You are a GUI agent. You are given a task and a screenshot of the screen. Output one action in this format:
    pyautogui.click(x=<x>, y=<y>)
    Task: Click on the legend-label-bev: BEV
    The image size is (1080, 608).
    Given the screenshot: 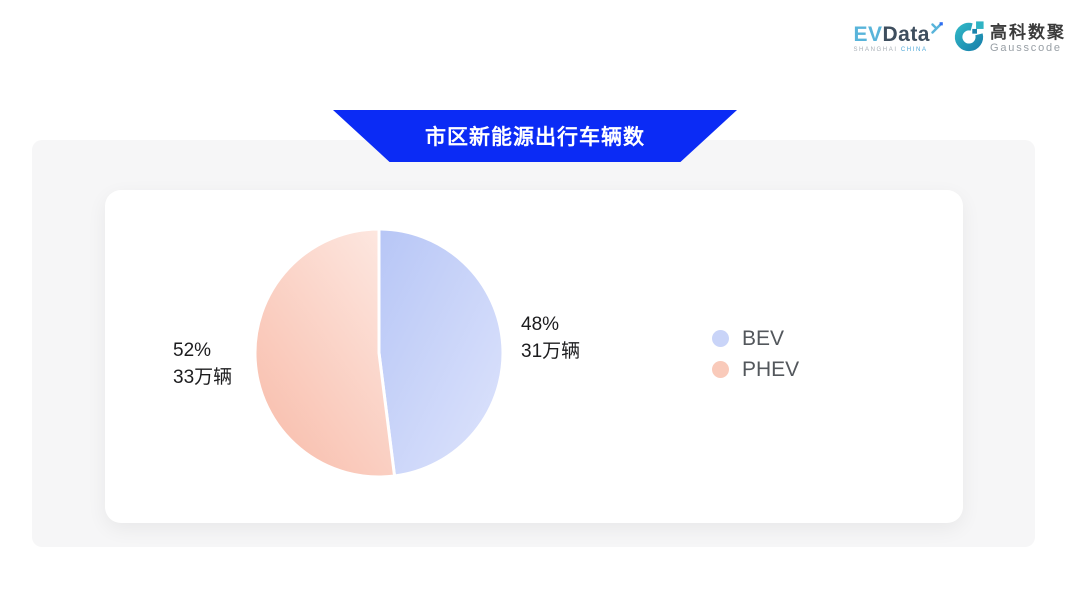 What is the action you would take?
    pyautogui.click(x=763, y=338)
    